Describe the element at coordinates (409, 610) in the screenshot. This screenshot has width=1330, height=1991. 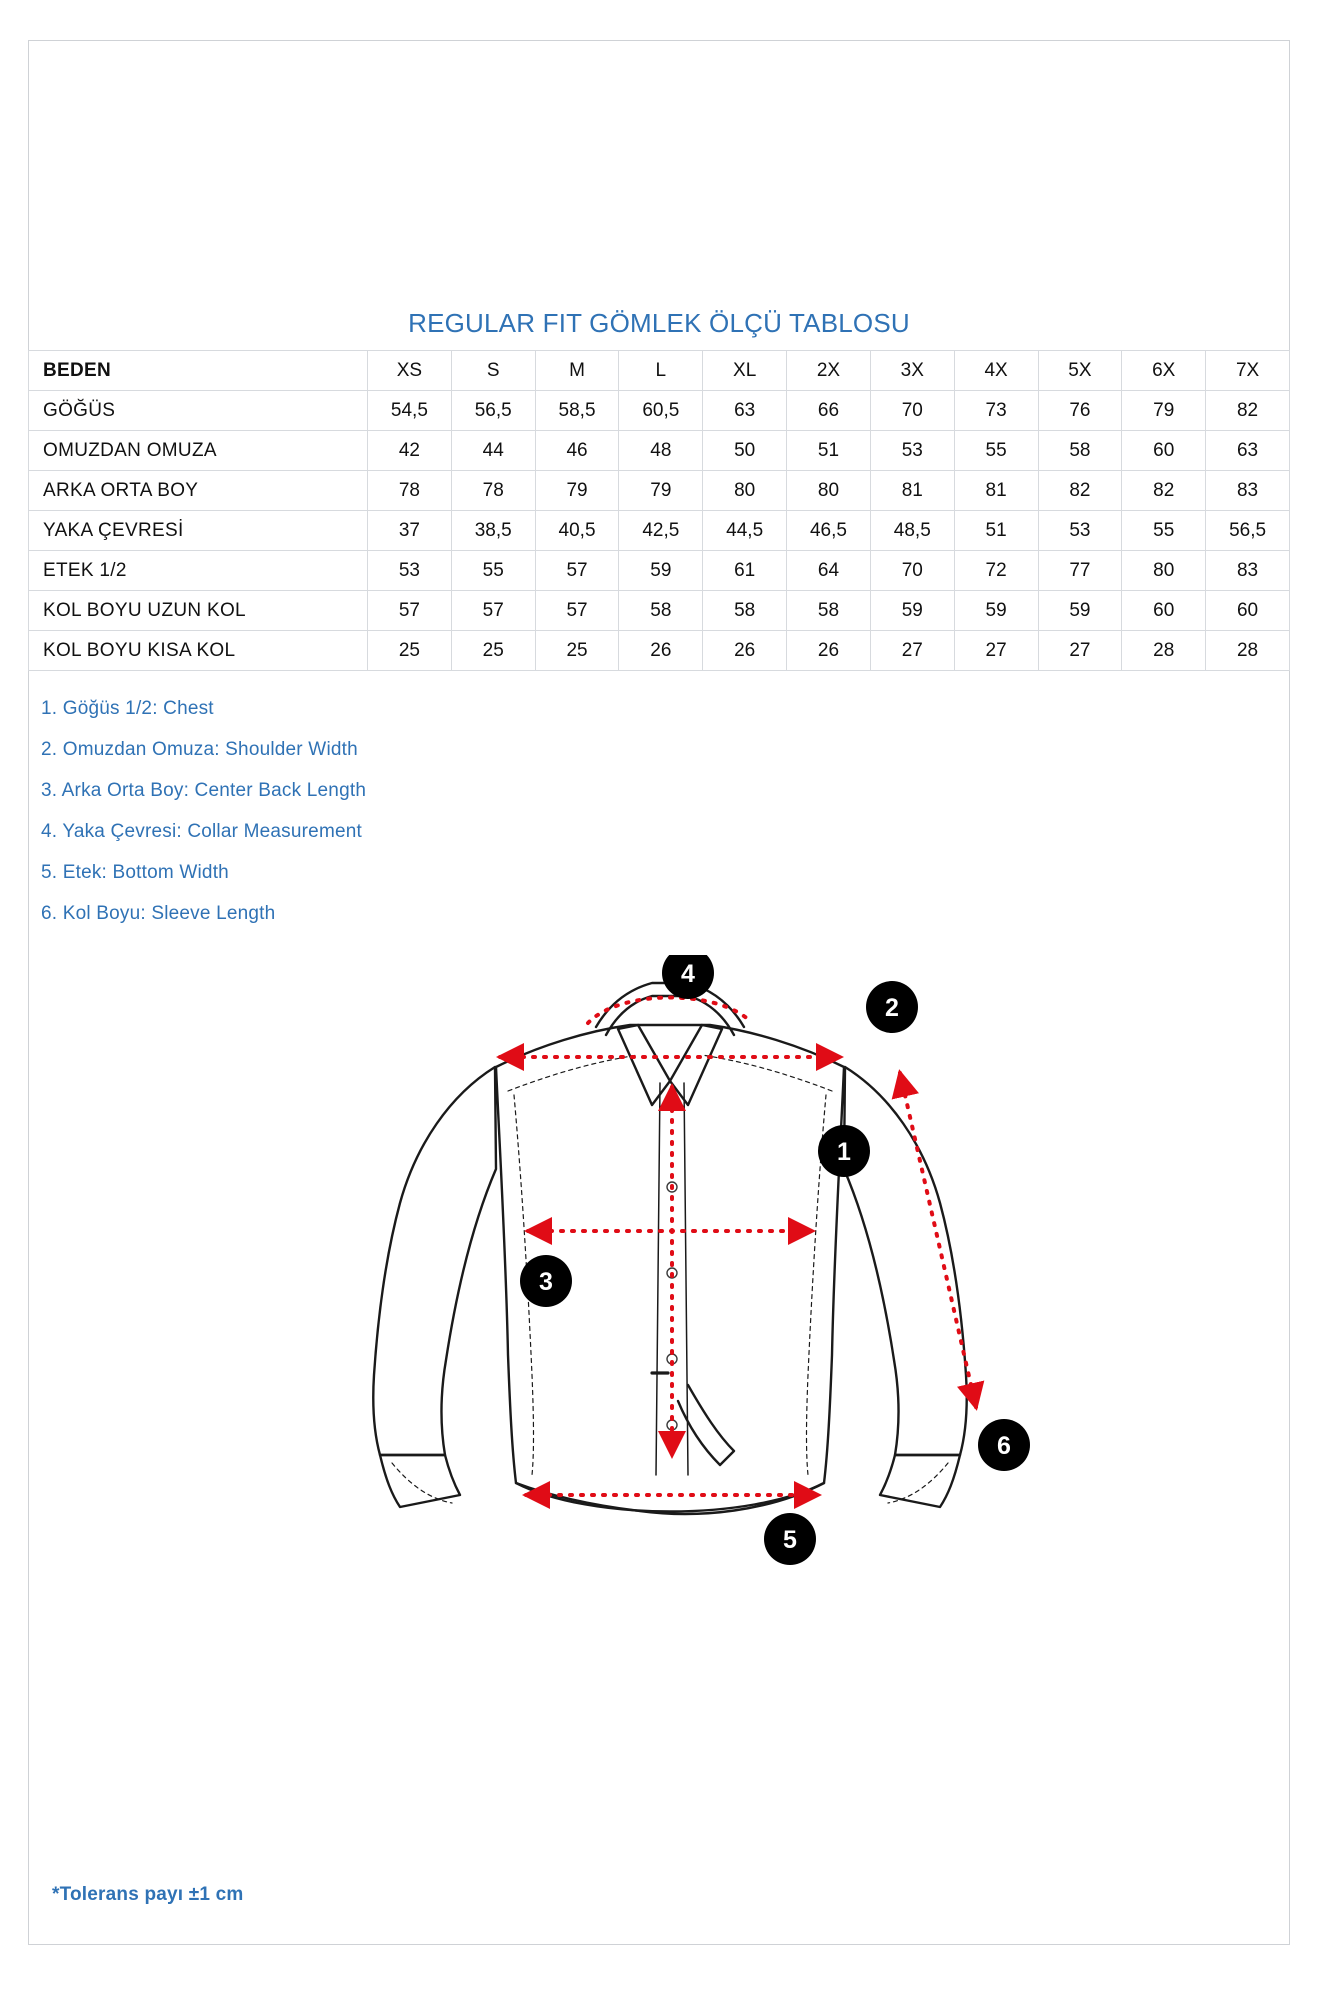
I see `cell-uzunkol-xs: 57` at that location.